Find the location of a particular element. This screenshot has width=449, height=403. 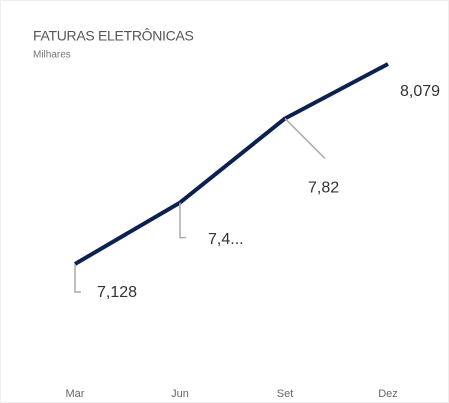

chart-title: FATURAS ELETRÔNICAS is located at coordinates (113, 36).